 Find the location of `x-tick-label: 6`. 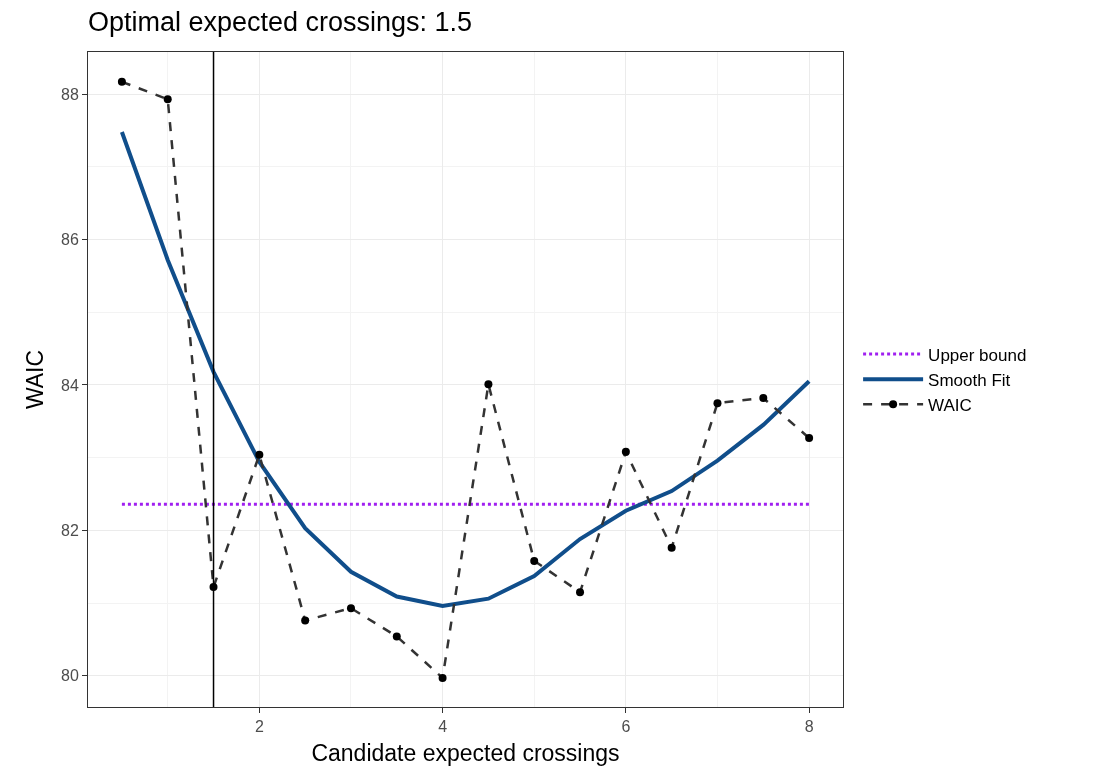

x-tick-label: 6 is located at coordinates (626, 727).